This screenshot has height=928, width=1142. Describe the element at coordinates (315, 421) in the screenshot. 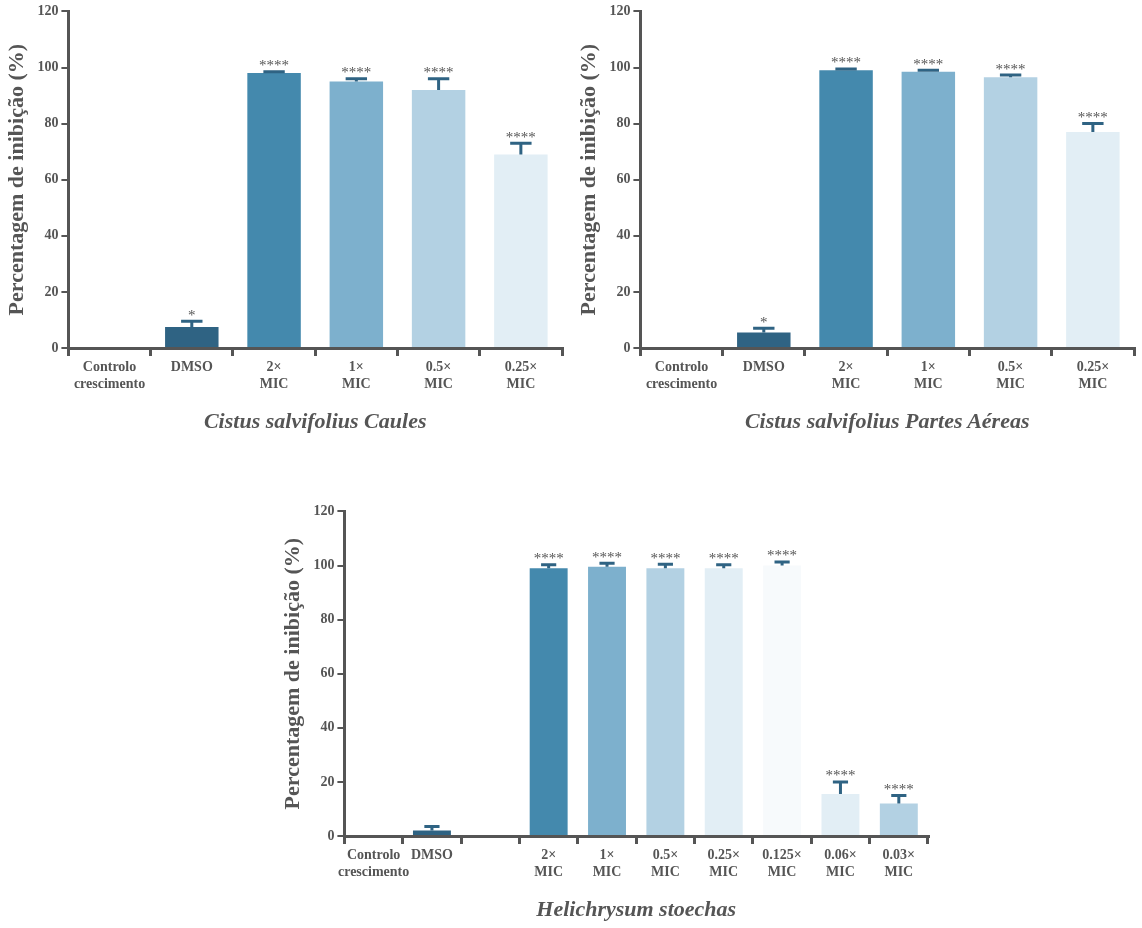

I see `x-axis-title: Cistus salvifolius Caules` at that location.